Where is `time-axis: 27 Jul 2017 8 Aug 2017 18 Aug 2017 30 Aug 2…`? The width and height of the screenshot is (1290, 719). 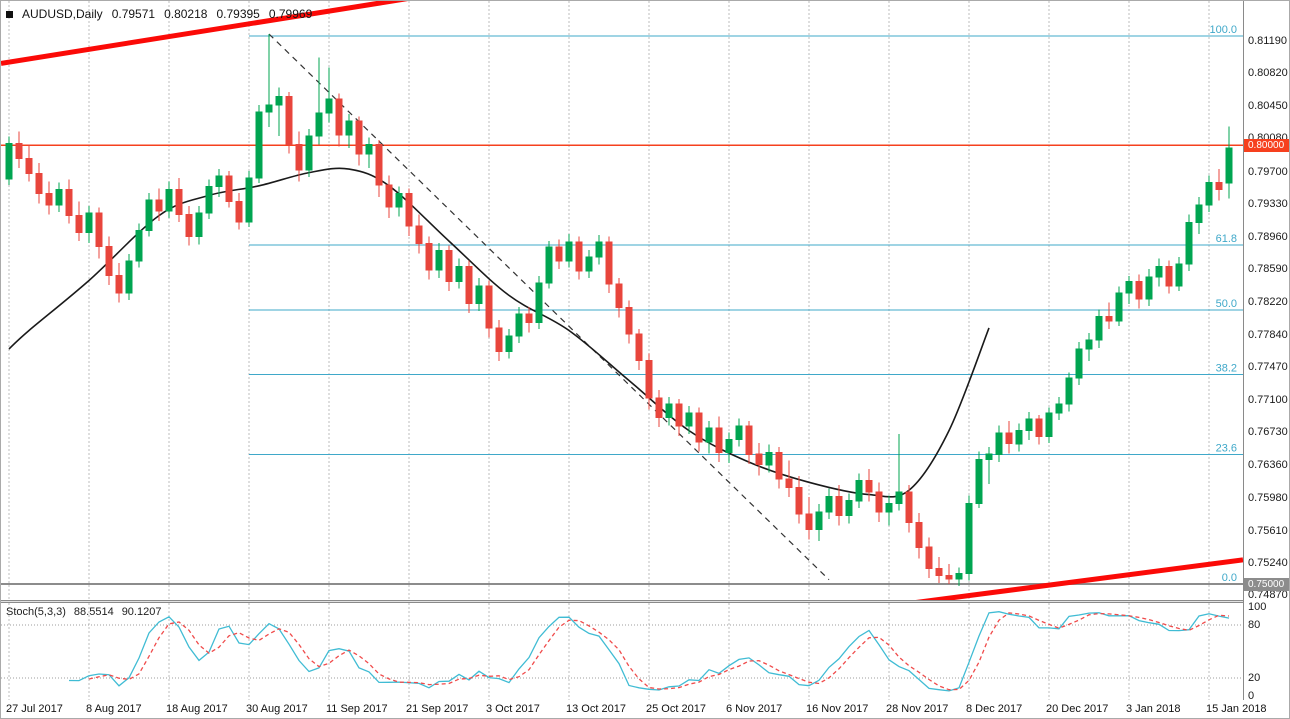
time-axis: 27 Jul 2017 8 Aug 2017 18 Aug 2017 30 Aug 2… is located at coordinates (634, 709).